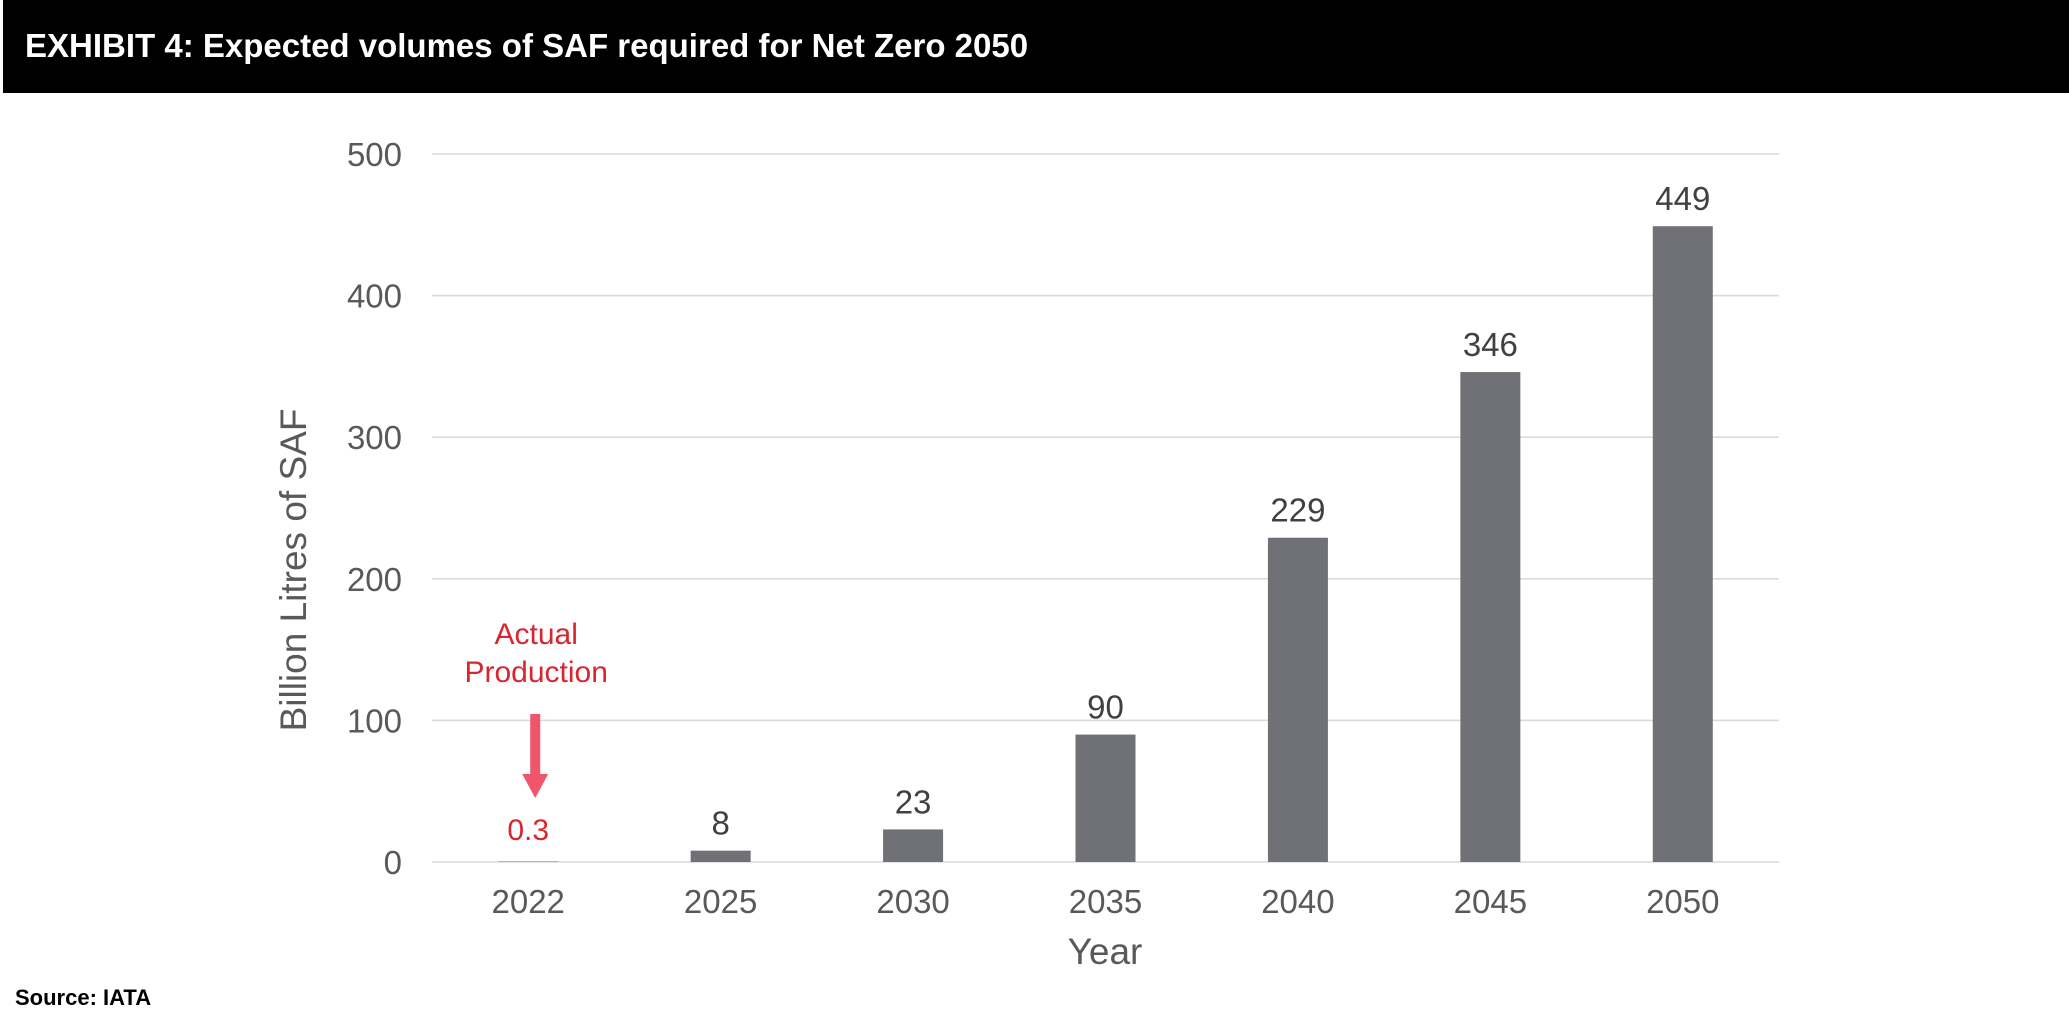 This screenshot has width=2069, height=1026. I want to click on x-tick-label: 2025, so click(720, 901).